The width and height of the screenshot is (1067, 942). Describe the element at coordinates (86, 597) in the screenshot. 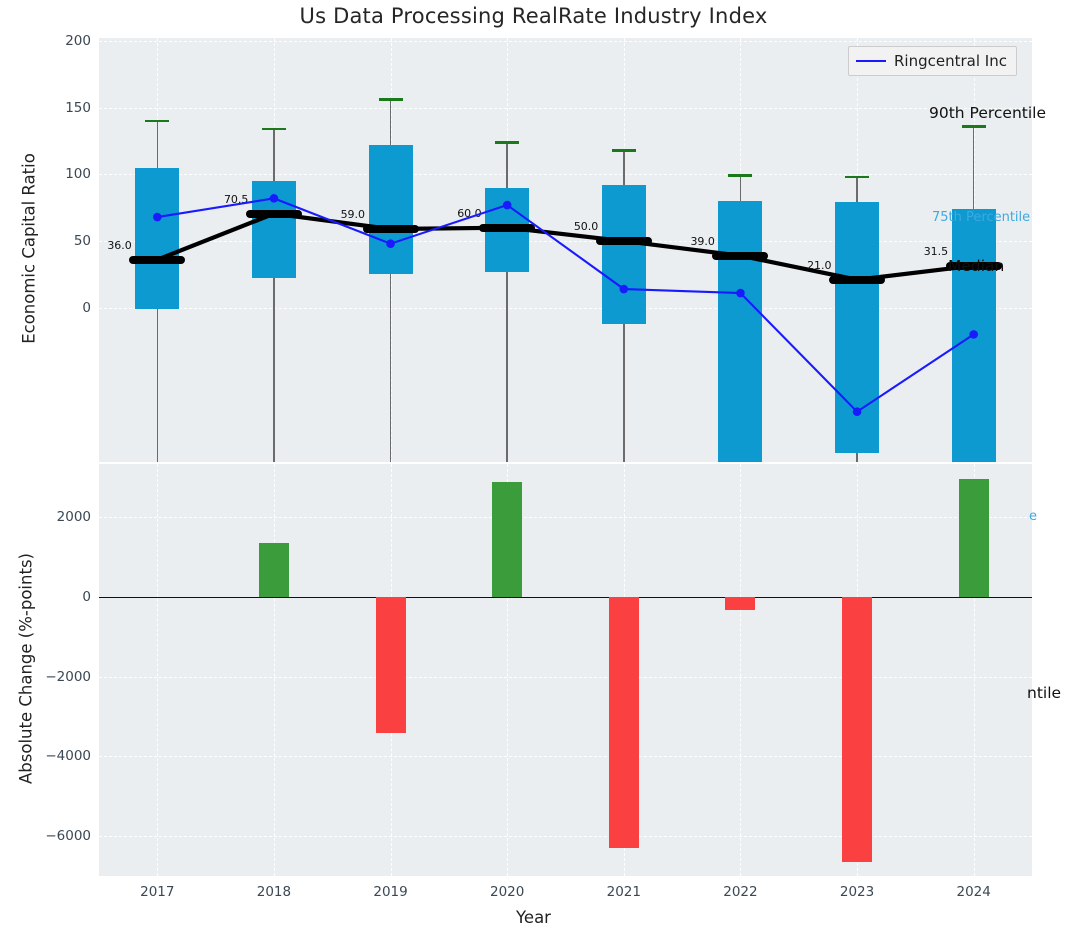

I see `y-tick-label-bottom: 0` at that location.